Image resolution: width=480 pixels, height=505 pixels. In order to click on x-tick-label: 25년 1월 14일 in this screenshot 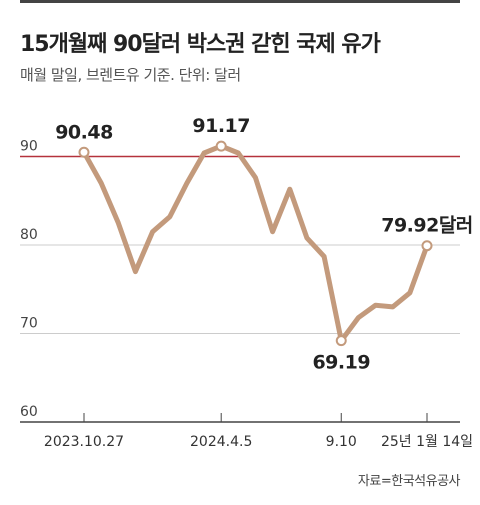, I will do `click(427, 442)`.